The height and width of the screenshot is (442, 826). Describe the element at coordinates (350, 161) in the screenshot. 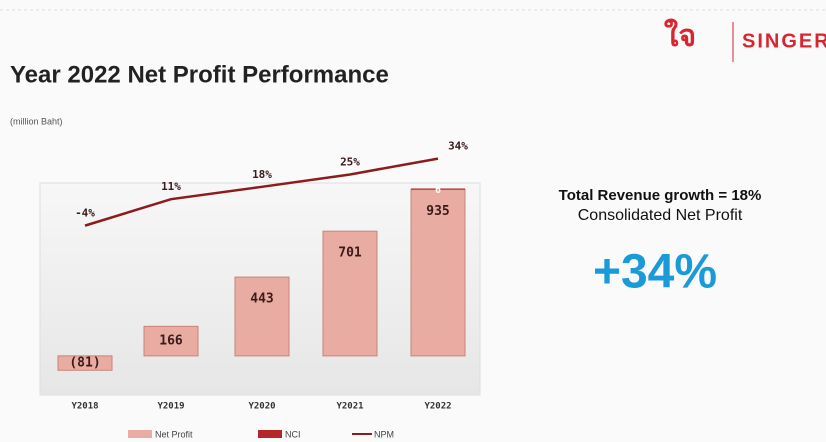

I see `line-label: 25%` at that location.